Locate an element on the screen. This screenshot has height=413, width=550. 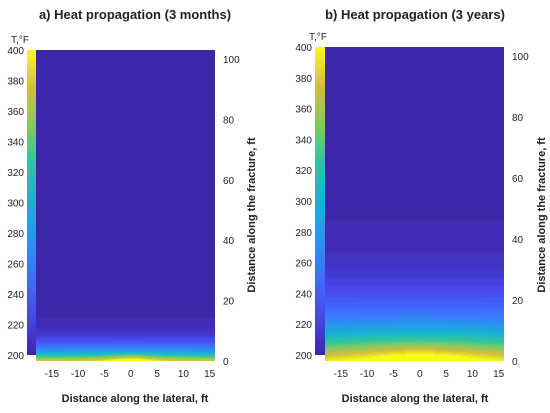
panel-b-colorbar-tick-label: 400 is located at coordinates (303, 48).